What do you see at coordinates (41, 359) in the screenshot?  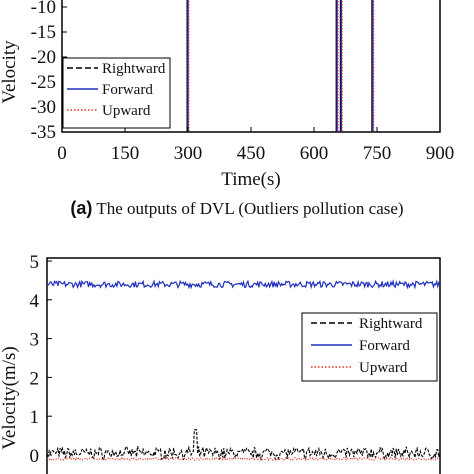 I see `bottom-y-axis: 5 4 3 2 1 0` at bounding box center [41, 359].